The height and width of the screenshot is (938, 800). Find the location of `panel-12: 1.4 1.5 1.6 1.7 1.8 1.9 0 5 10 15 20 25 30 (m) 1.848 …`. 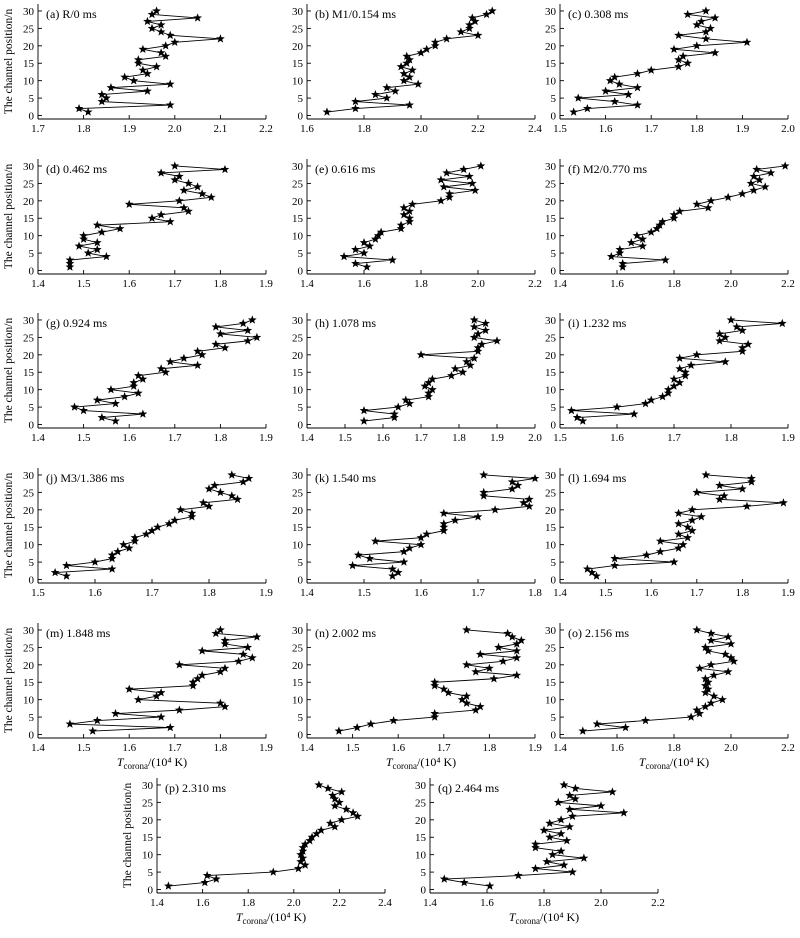

panel-12: 1.4 1.5 1.6 1.7 1.8 1.9 0 5 10 15 20 25 30 (m) 1.848 … is located at coordinates (138, 697).